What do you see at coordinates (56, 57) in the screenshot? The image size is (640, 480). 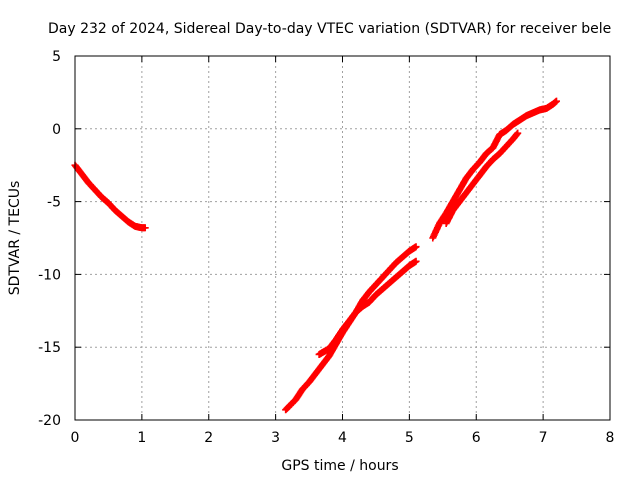 I see `y-tick-label: 5` at bounding box center [56, 57].